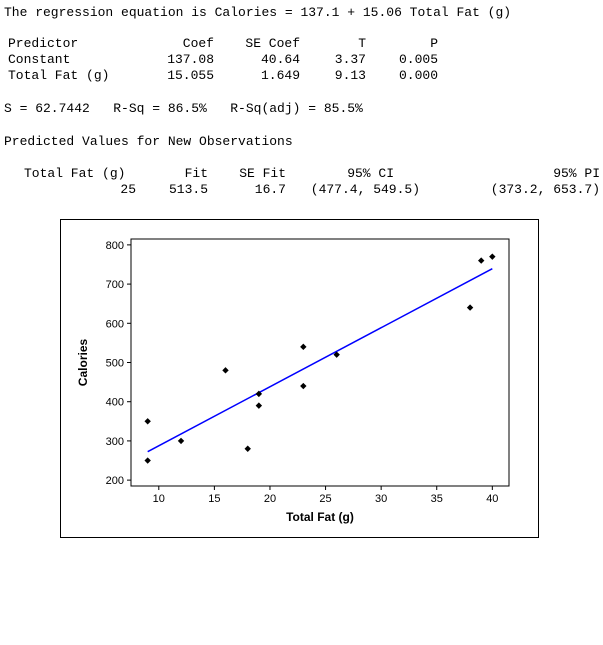  What do you see at coordinates (188, 189) in the screenshot?
I see `pred-row-fit: 513.5` at bounding box center [188, 189].